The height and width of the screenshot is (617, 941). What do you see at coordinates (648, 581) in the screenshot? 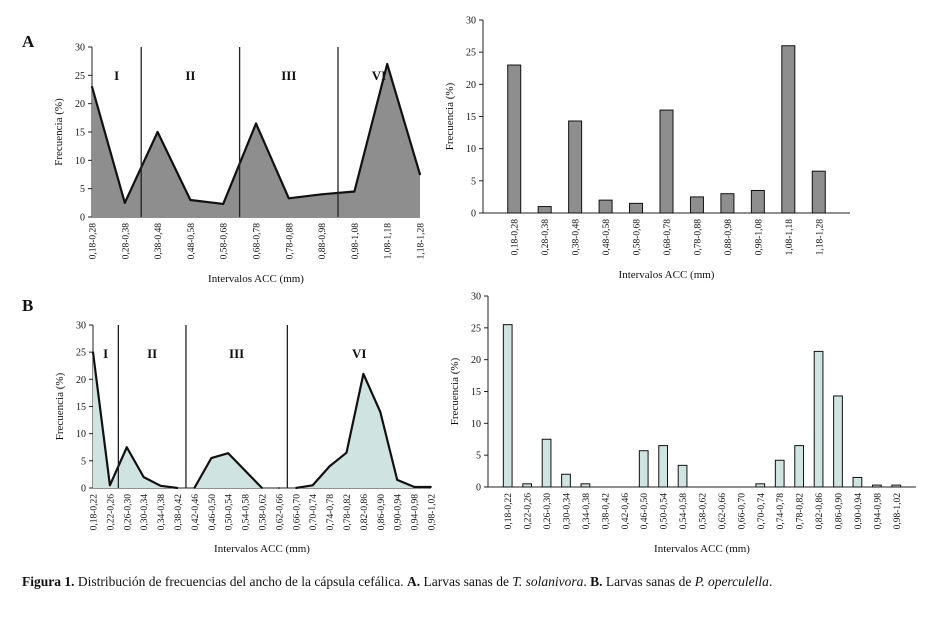
I see `caption-text-4: Larvas sanas de` at bounding box center [648, 581].